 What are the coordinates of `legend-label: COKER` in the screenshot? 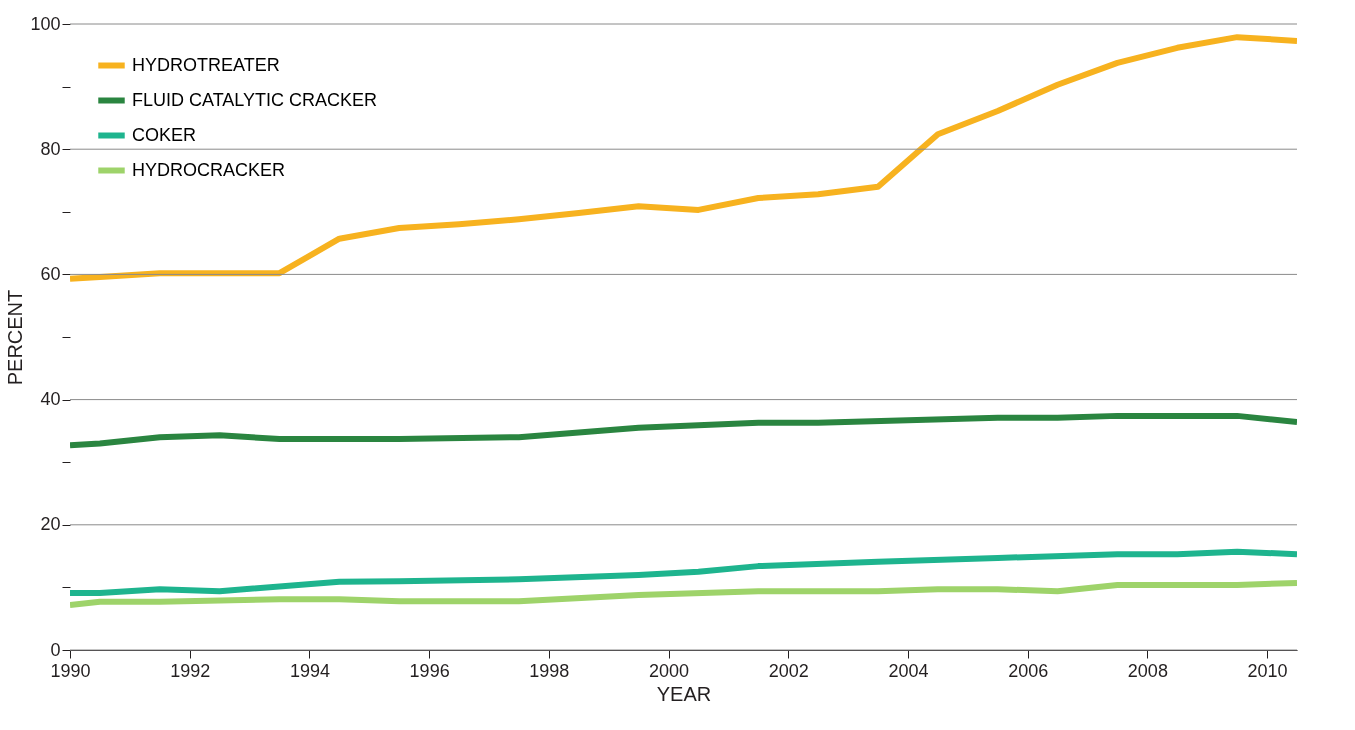 It's located at (164, 134).